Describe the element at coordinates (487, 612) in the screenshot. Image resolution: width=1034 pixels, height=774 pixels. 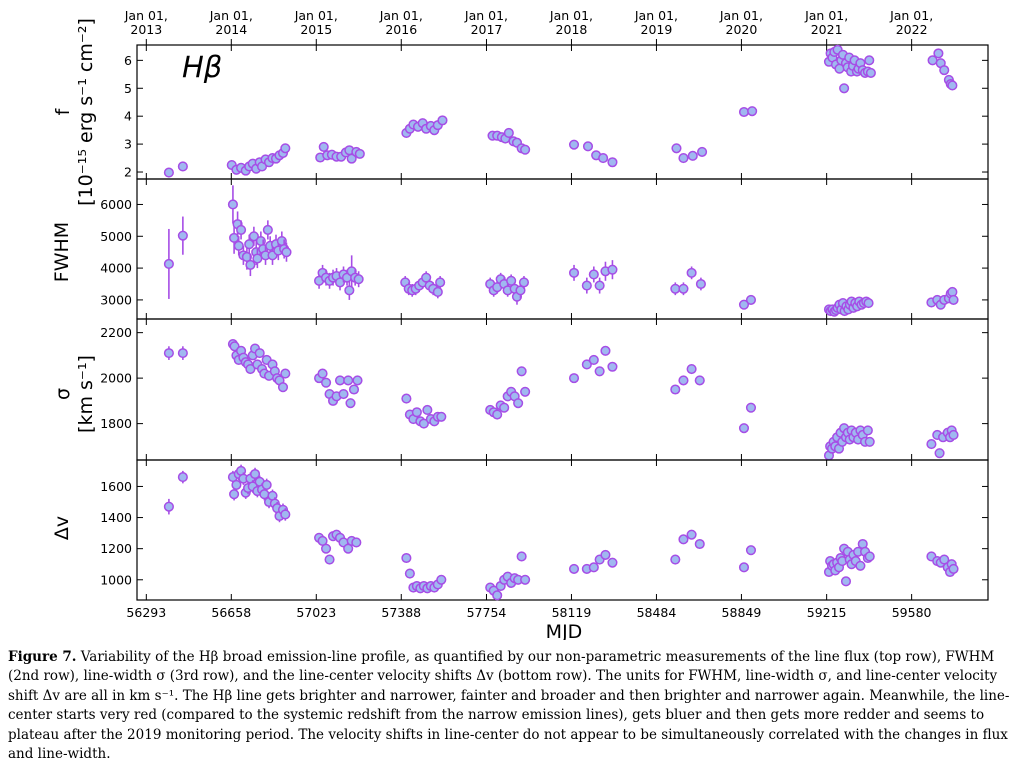
I see `x-tick-label: 57754` at that location.